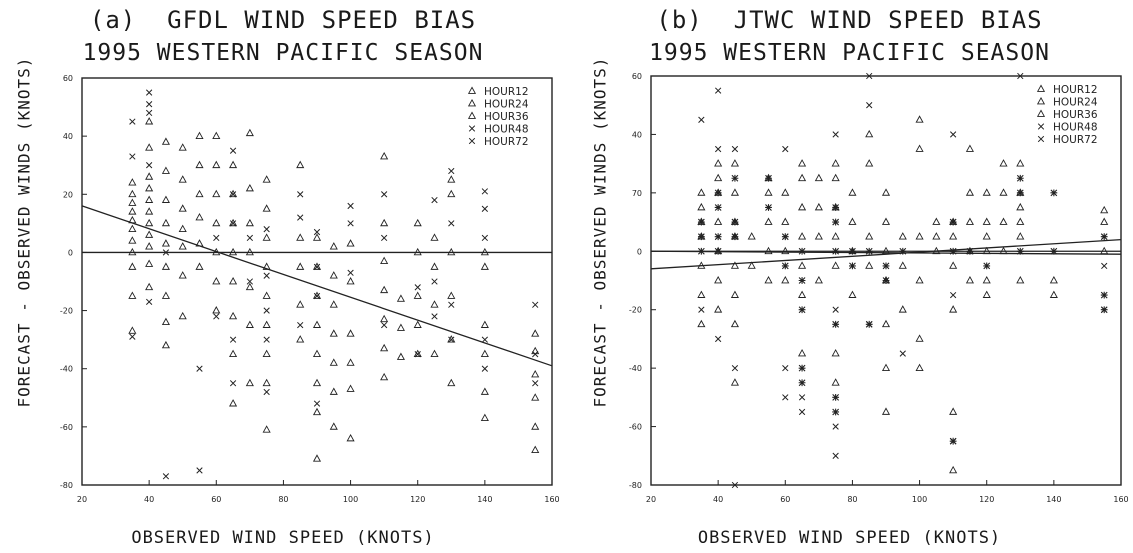  I want to click on legend-entry: HOUR24, so click(506, 105).